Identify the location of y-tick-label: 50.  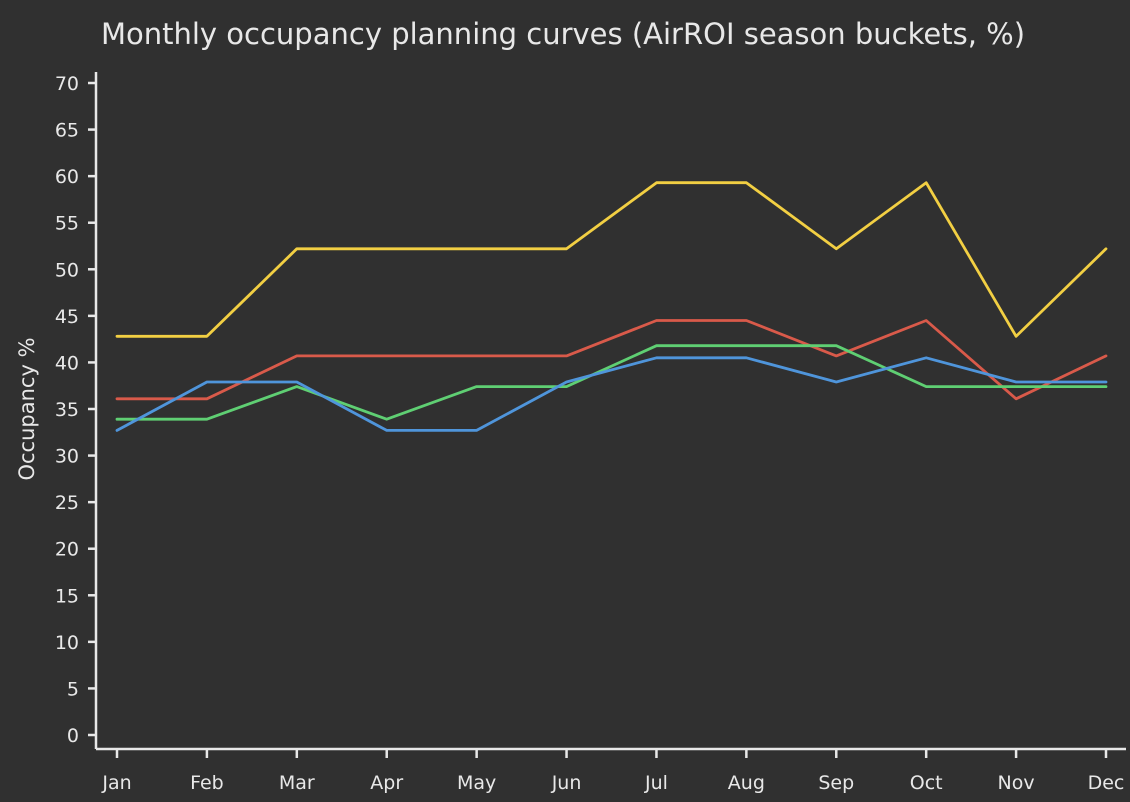
(67, 270).